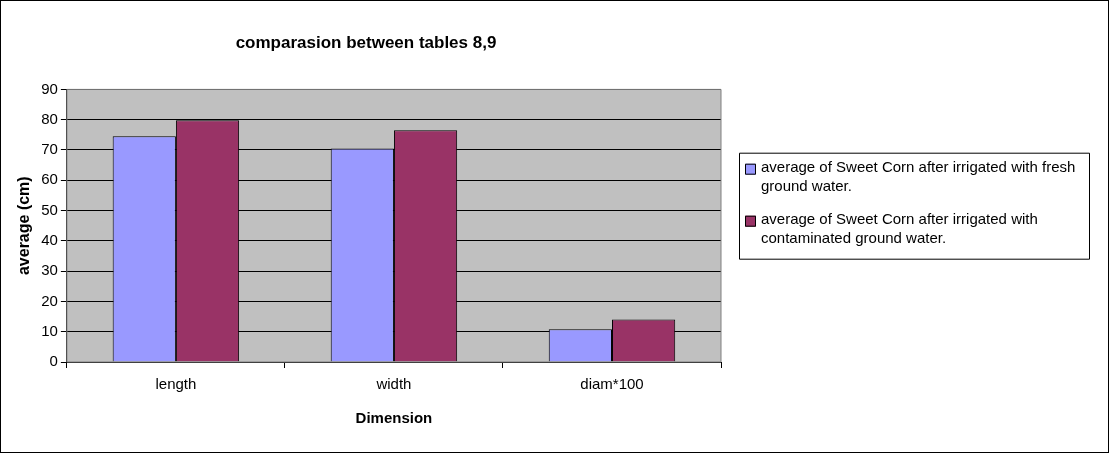 This screenshot has height=453, width=1109. What do you see at coordinates (176, 384) in the screenshot?
I see `x-tick-label: length` at bounding box center [176, 384].